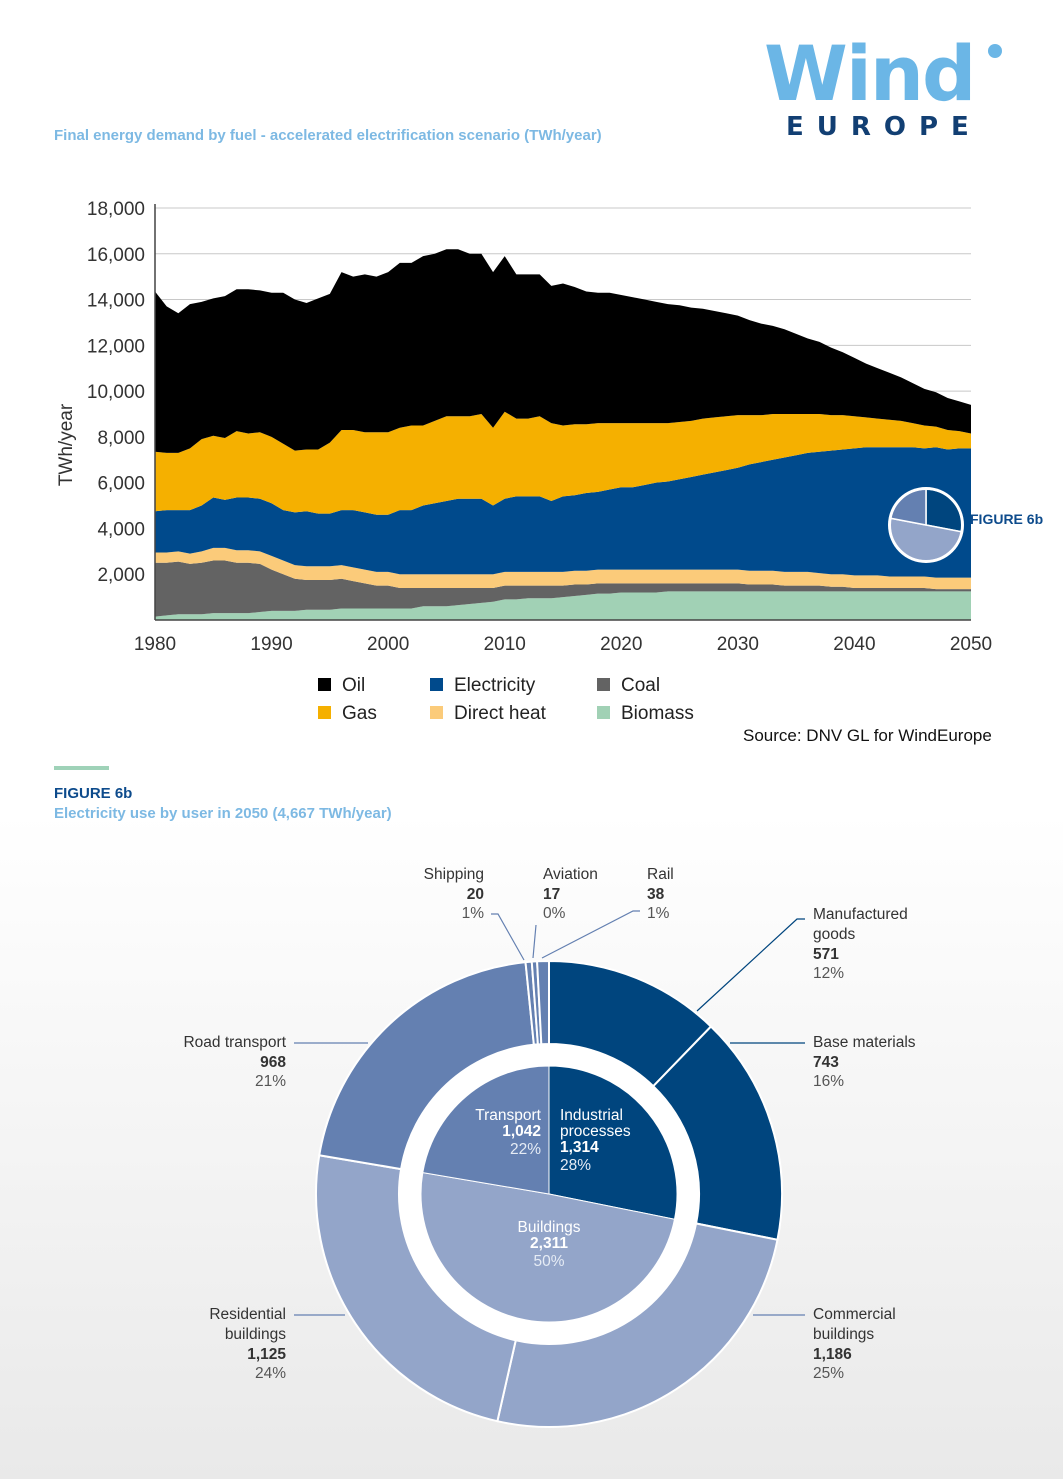  What do you see at coordinates (621, 644) in the screenshot?
I see `x-tick-label: 2020` at bounding box center [621, 644].